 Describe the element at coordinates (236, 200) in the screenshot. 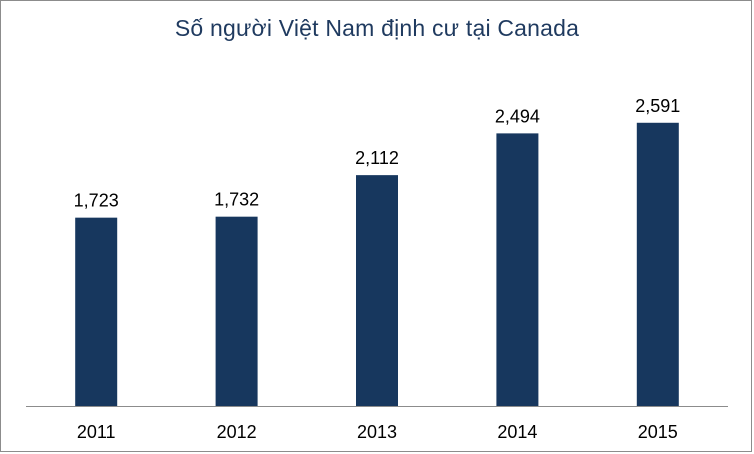

I see `data-label-2012: 1,732` at that location.